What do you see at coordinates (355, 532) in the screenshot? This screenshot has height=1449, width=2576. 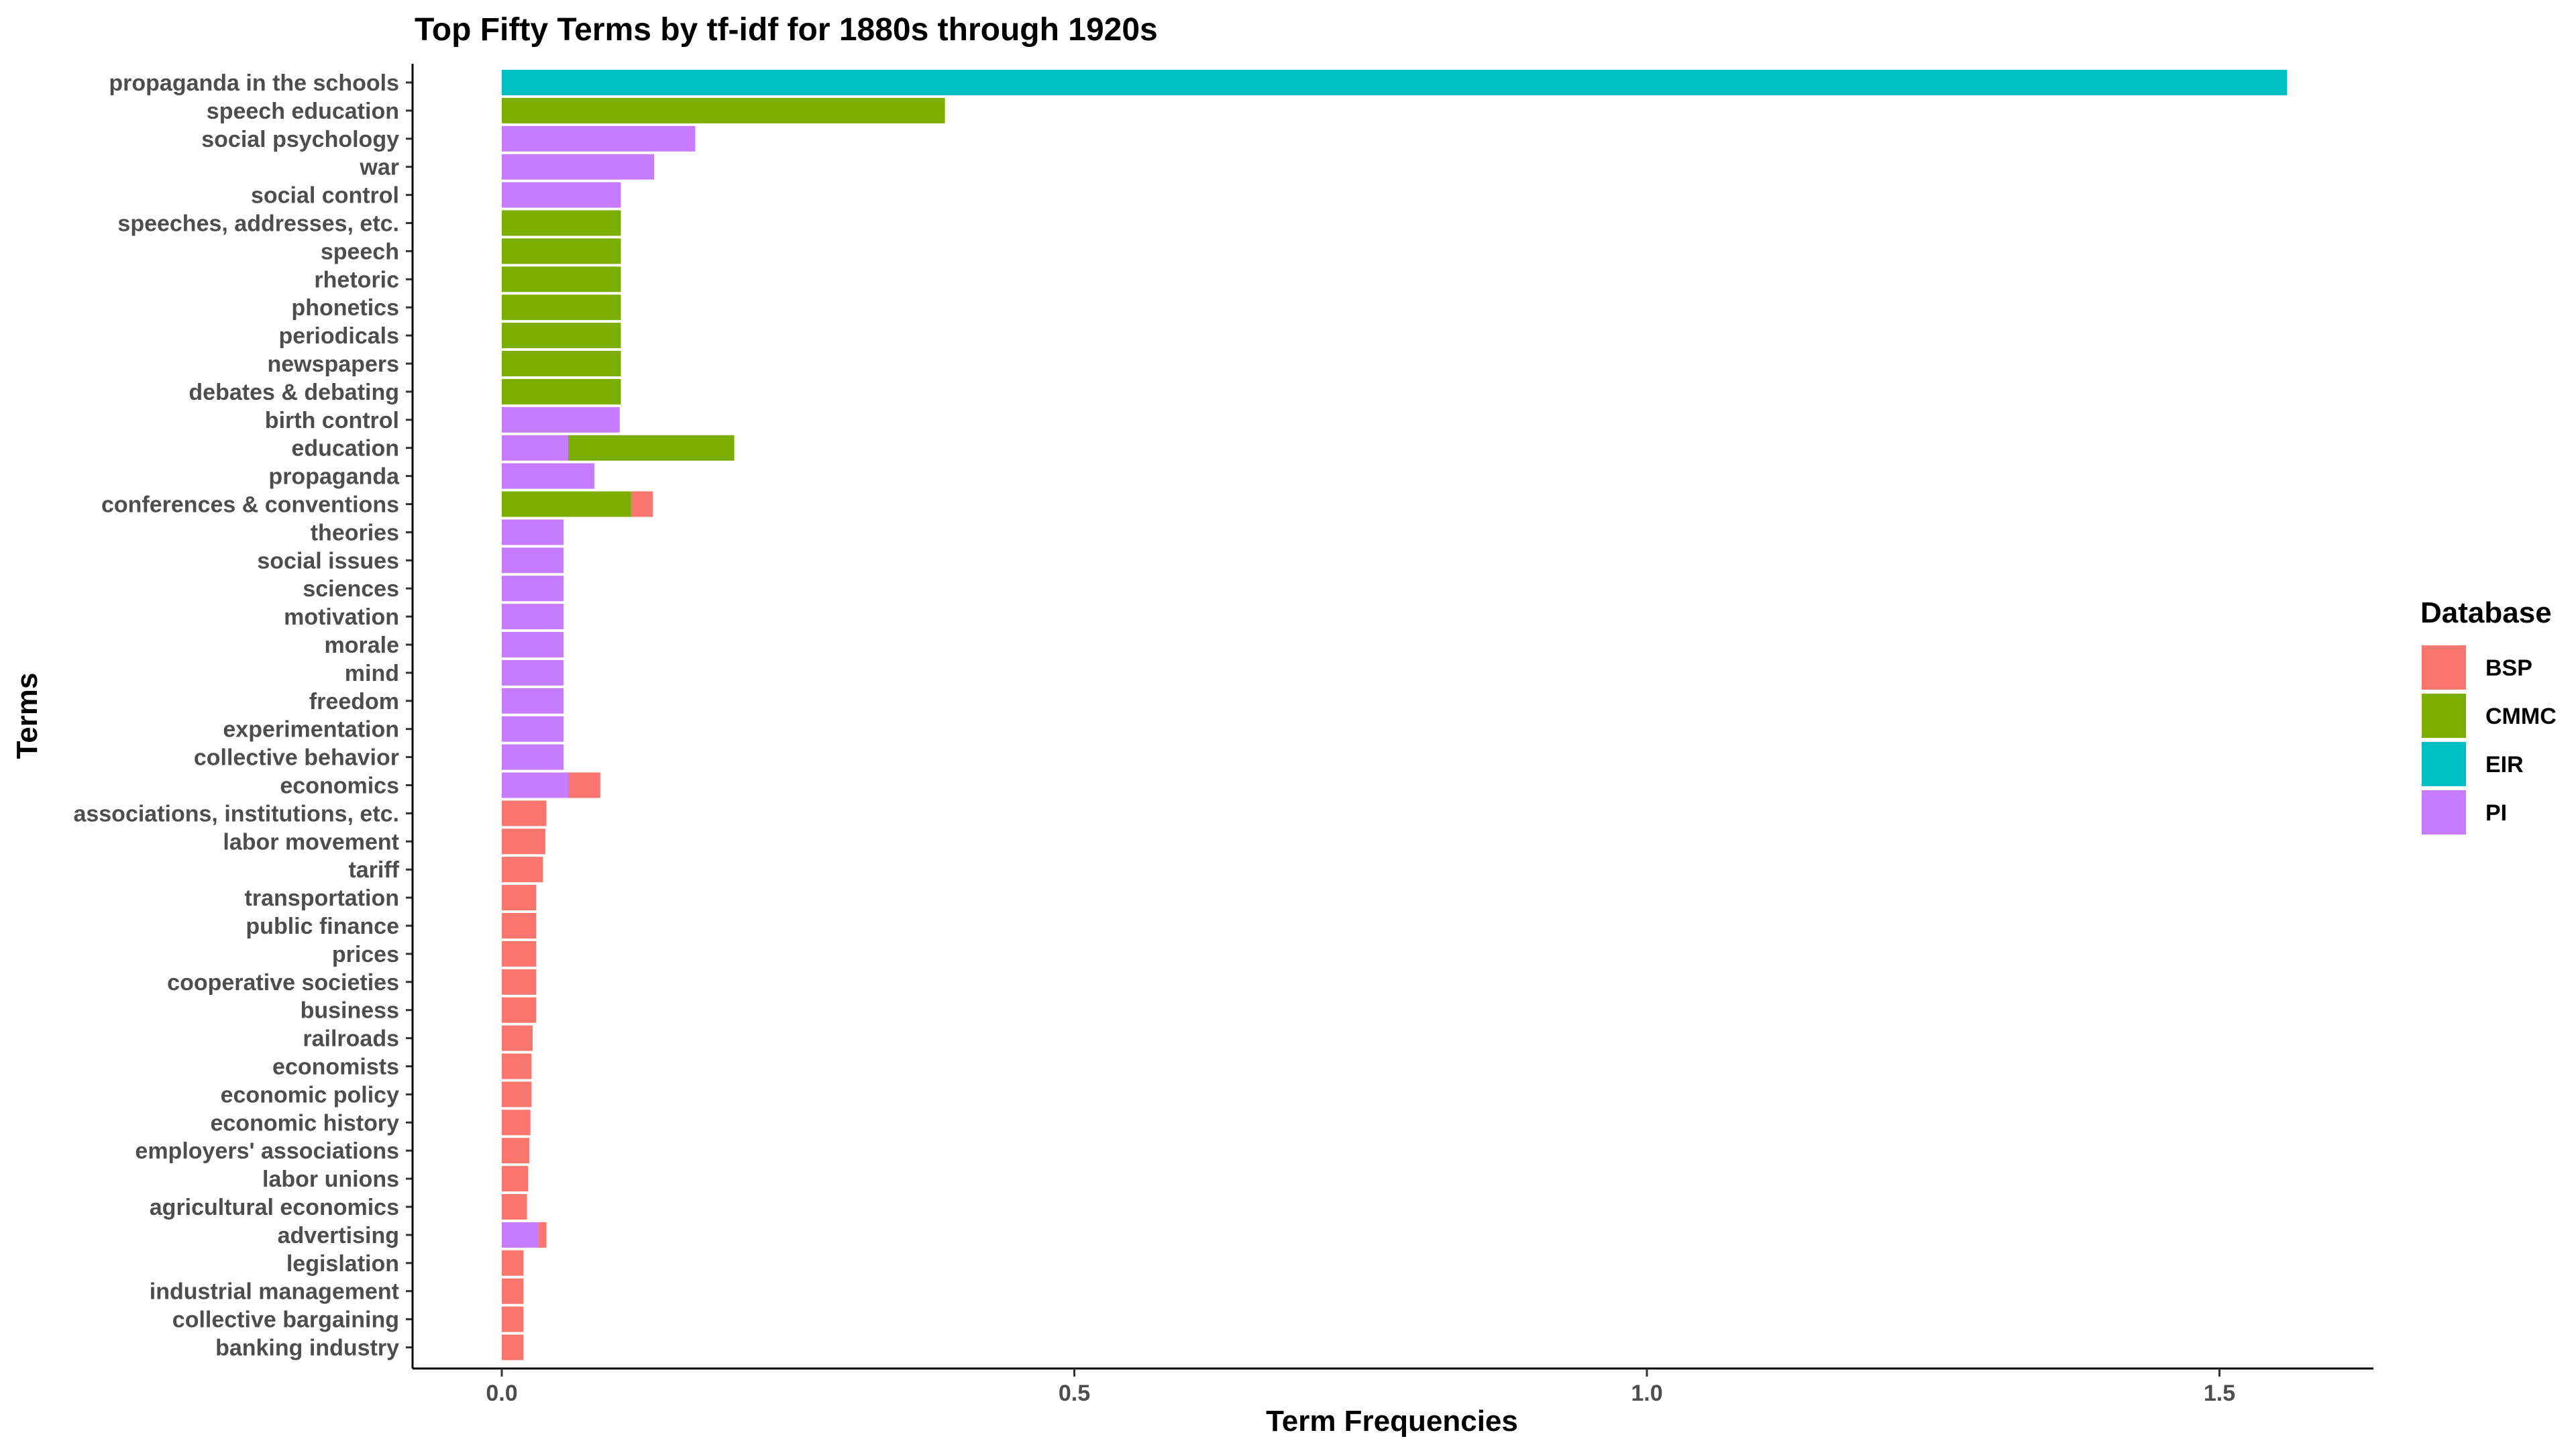 I see `y-tick-label: theories` at bounding box center [355, 532].